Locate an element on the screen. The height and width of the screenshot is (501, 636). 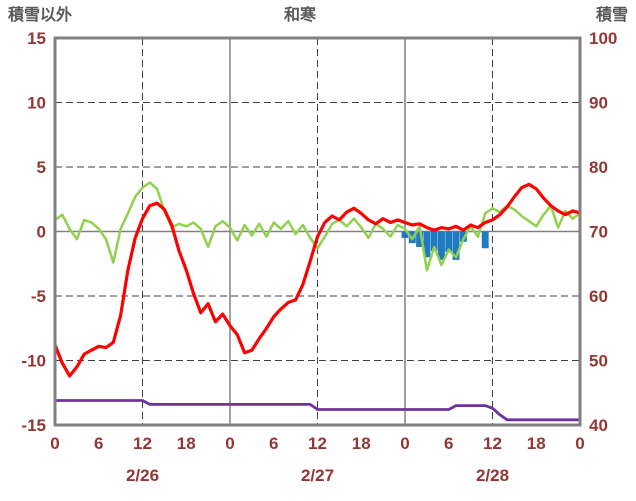
y-right-tick-label: 80 is located at coordinates (598, 167).